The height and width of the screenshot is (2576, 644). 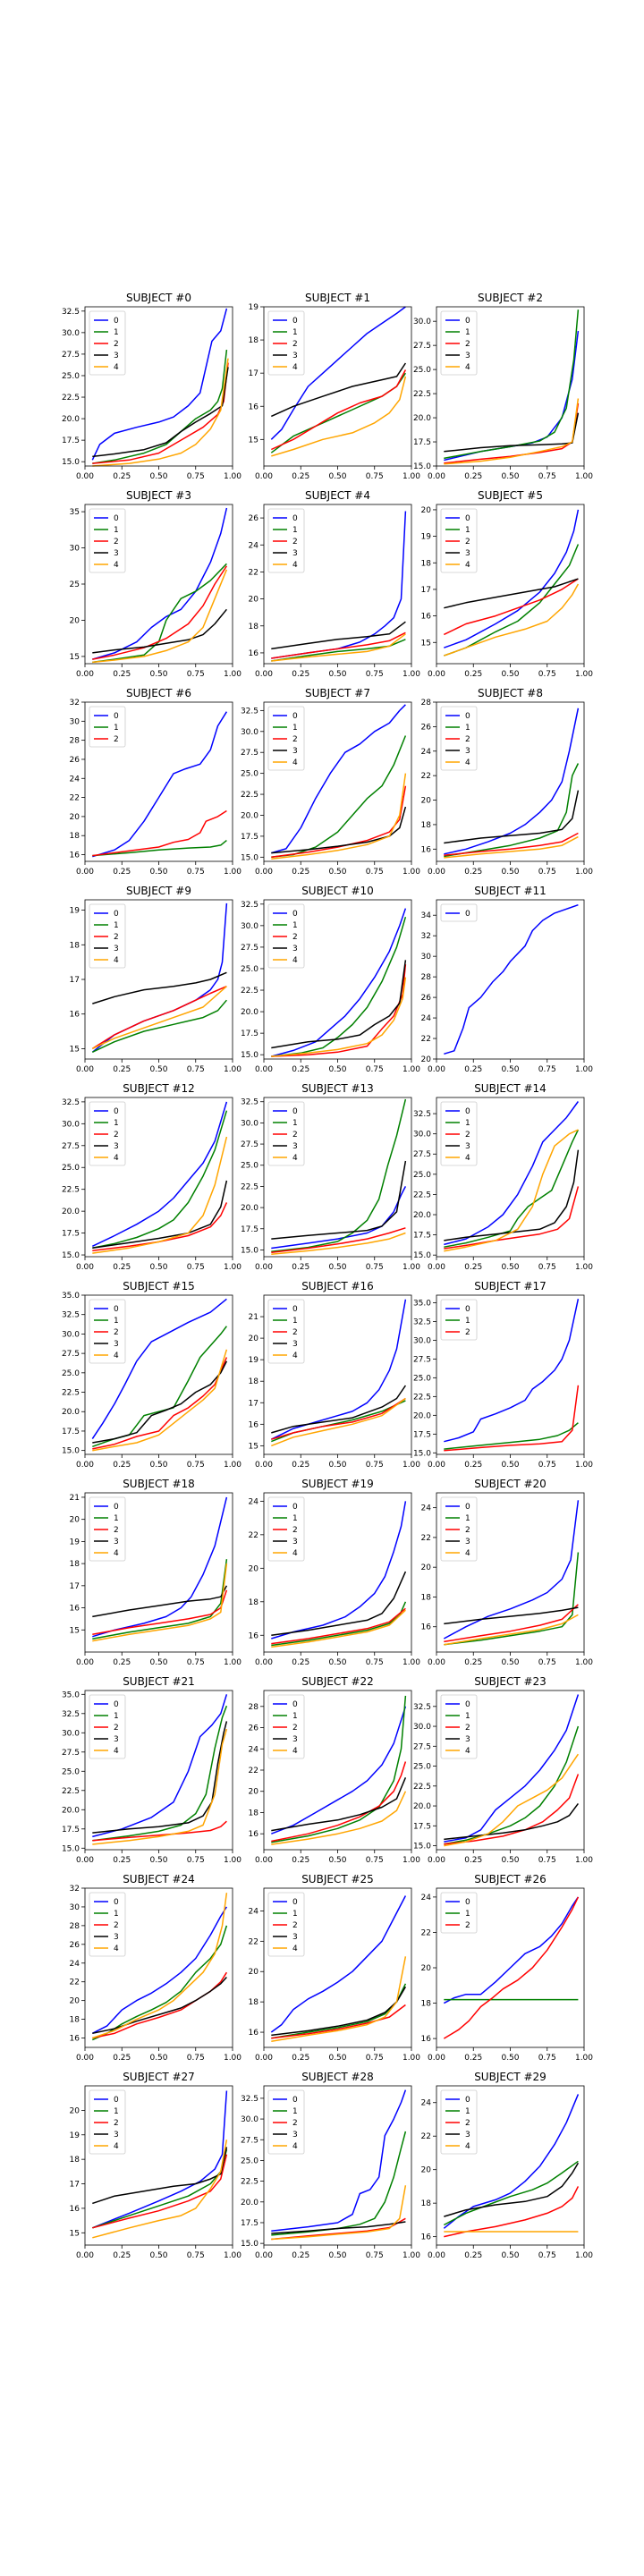 I want to click on y-tick-label: 17.5, so click(x=249, y=1034).